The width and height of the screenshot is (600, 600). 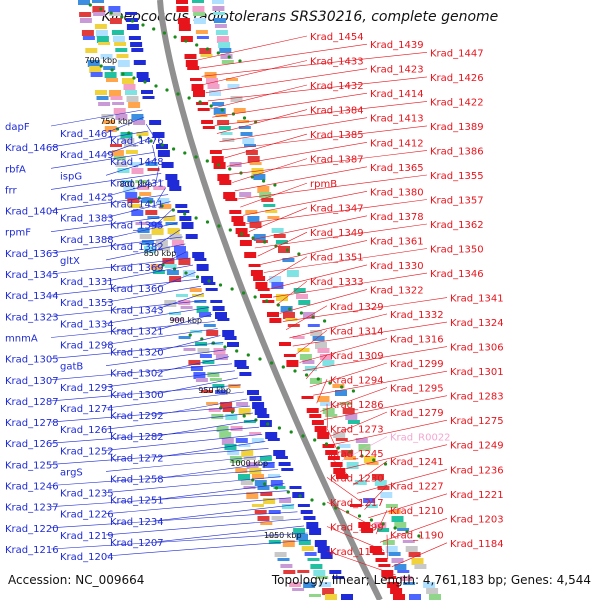 I want to click on right-gene-label: Krad_1174, so click(x=357, y=552).